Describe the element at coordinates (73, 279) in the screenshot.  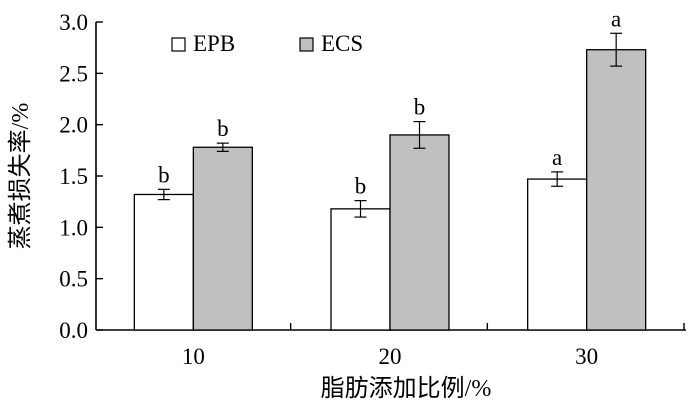
I see `y-tick-label: 0.5` at that location.